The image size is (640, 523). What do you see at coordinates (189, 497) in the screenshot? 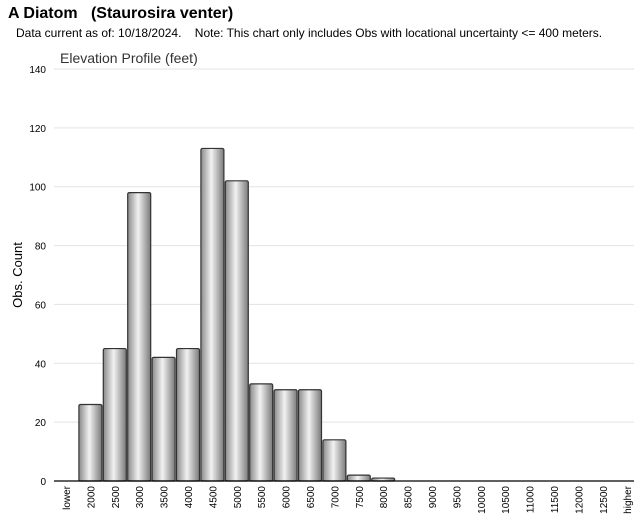
I see `x-tick-label: 4000` at bounding box center [189, 497].